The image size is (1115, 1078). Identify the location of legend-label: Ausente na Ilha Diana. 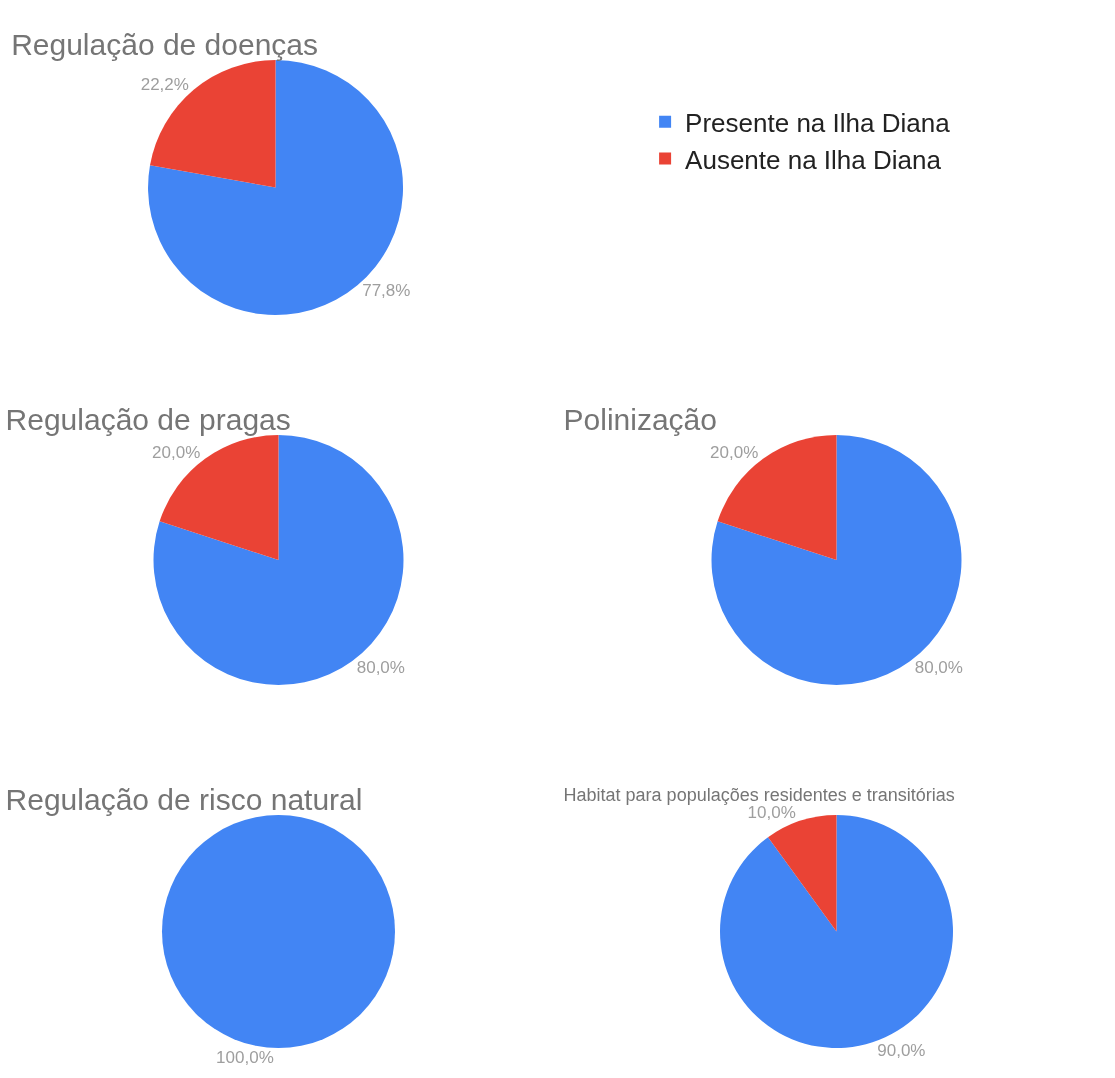
(813, 159).